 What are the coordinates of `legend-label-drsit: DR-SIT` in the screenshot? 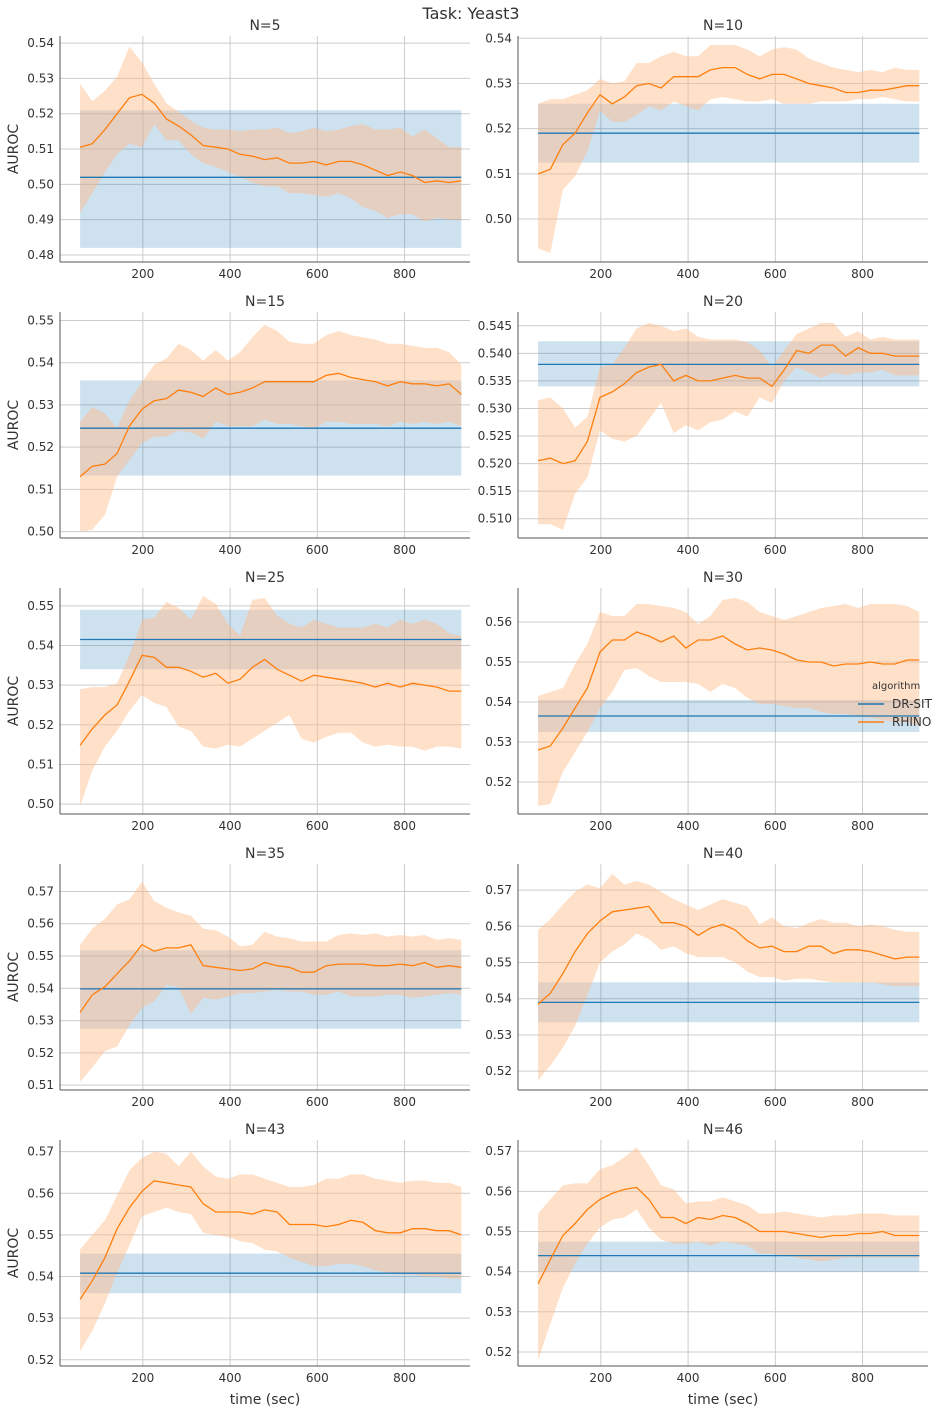 It's located at (912, 704).